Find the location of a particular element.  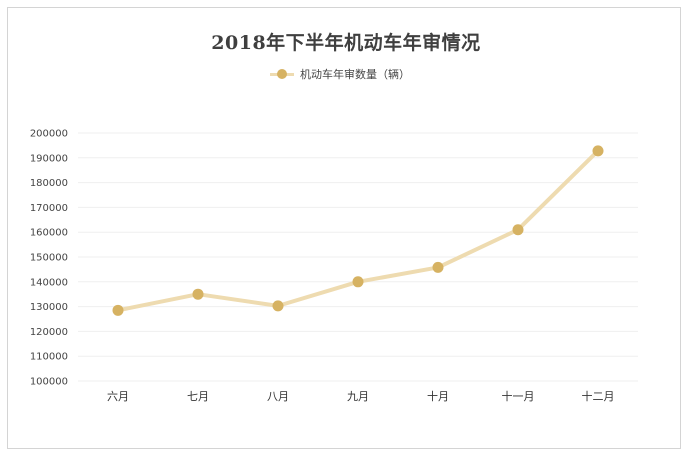

x-category-label: 十一月 is located at coordinates (518, 396).